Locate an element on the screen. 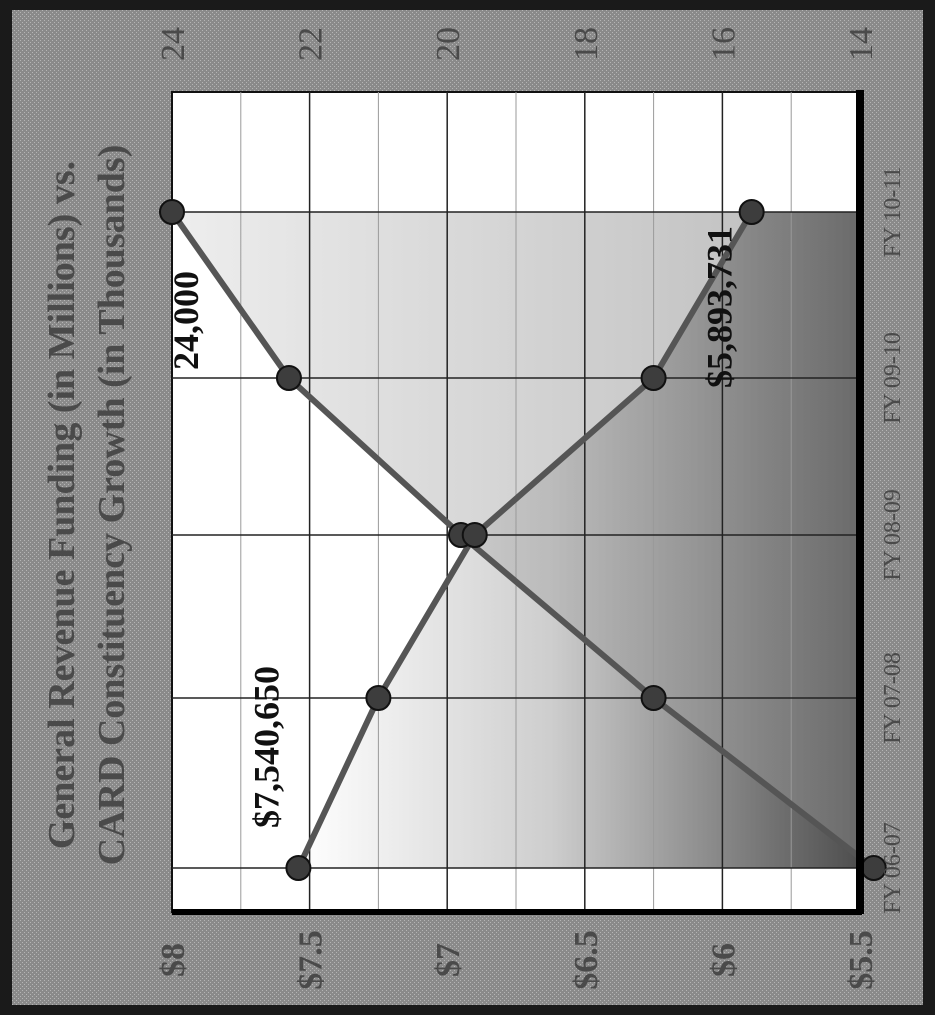 This screenshot has width=935, height=1015. left-axis-tick-label: $7.5 is located at coordinates (311, 960).